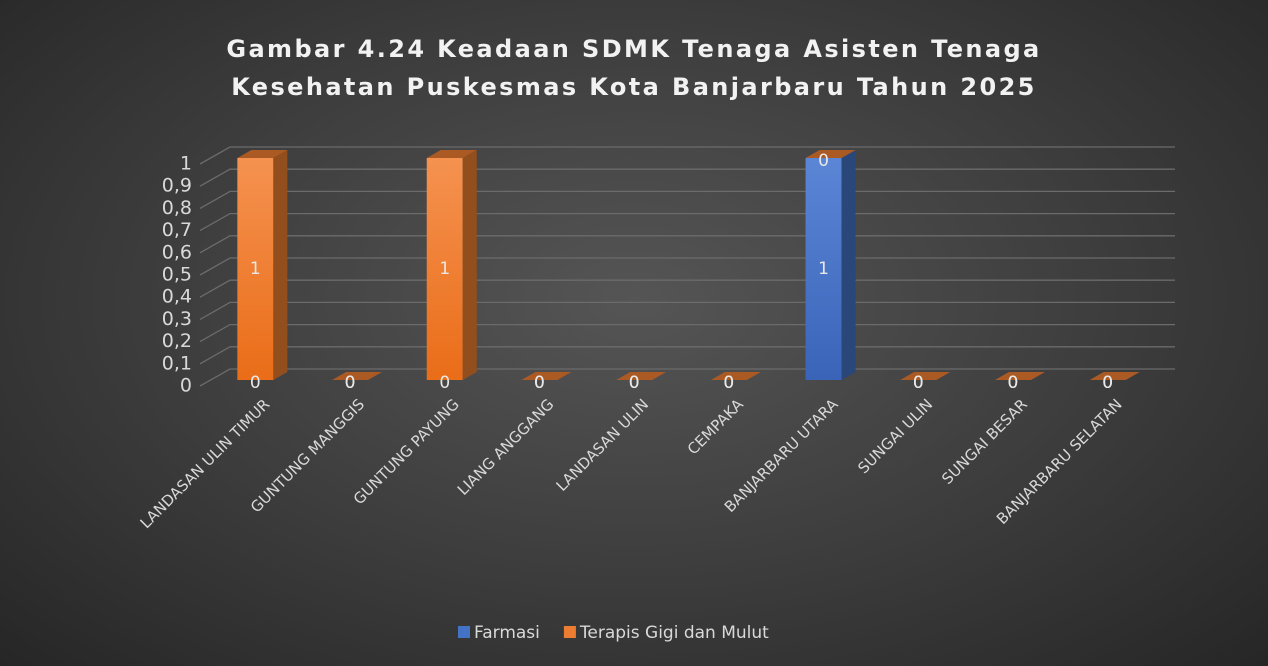  What do you see at coordinates (603, 445) in the screenshot?
I see `x-tick-label: LANDASAN ULIN` at bounding box center [603, 445].